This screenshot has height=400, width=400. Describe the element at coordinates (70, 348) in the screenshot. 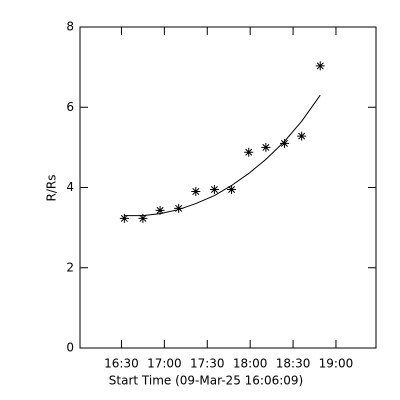

I see `y-tick-label: 0` at that location.